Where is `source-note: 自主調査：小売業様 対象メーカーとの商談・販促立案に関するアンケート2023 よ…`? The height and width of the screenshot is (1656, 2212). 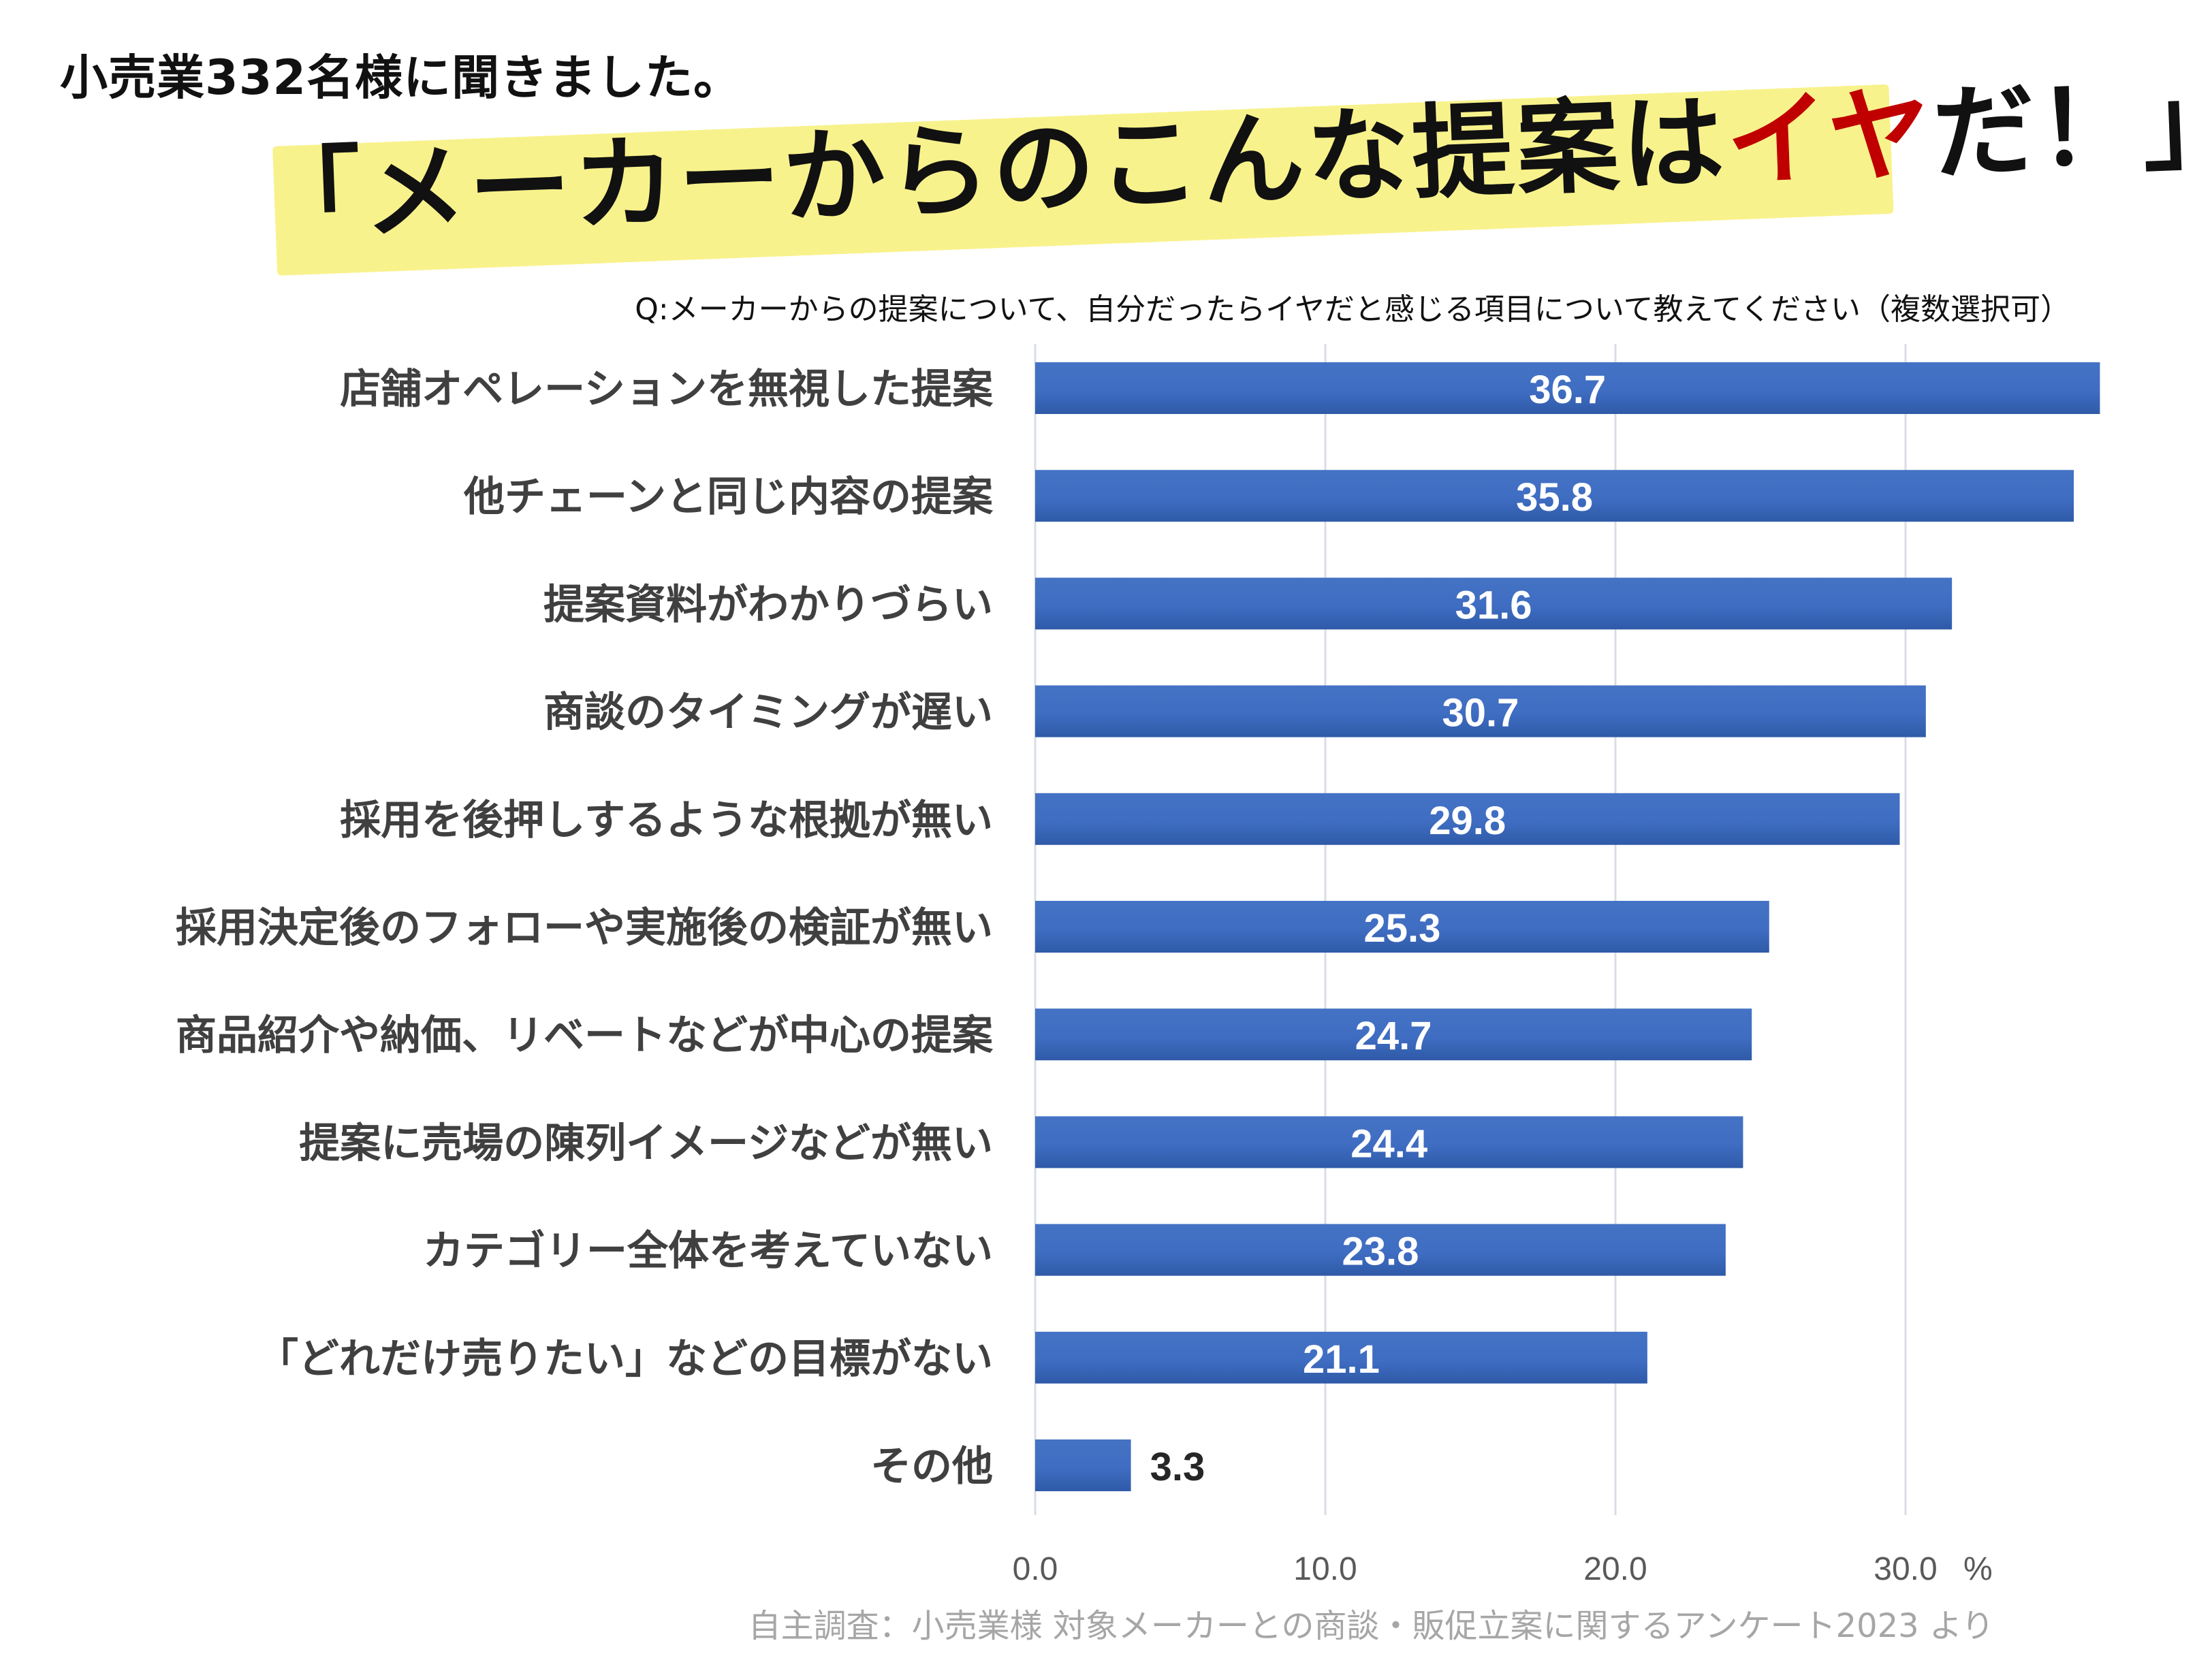
source-note: 自主調査：小売業様 対象メーカーとの商談・販促立案に関するアンケート2023 よ… is located at coordinates (1371, 1626).